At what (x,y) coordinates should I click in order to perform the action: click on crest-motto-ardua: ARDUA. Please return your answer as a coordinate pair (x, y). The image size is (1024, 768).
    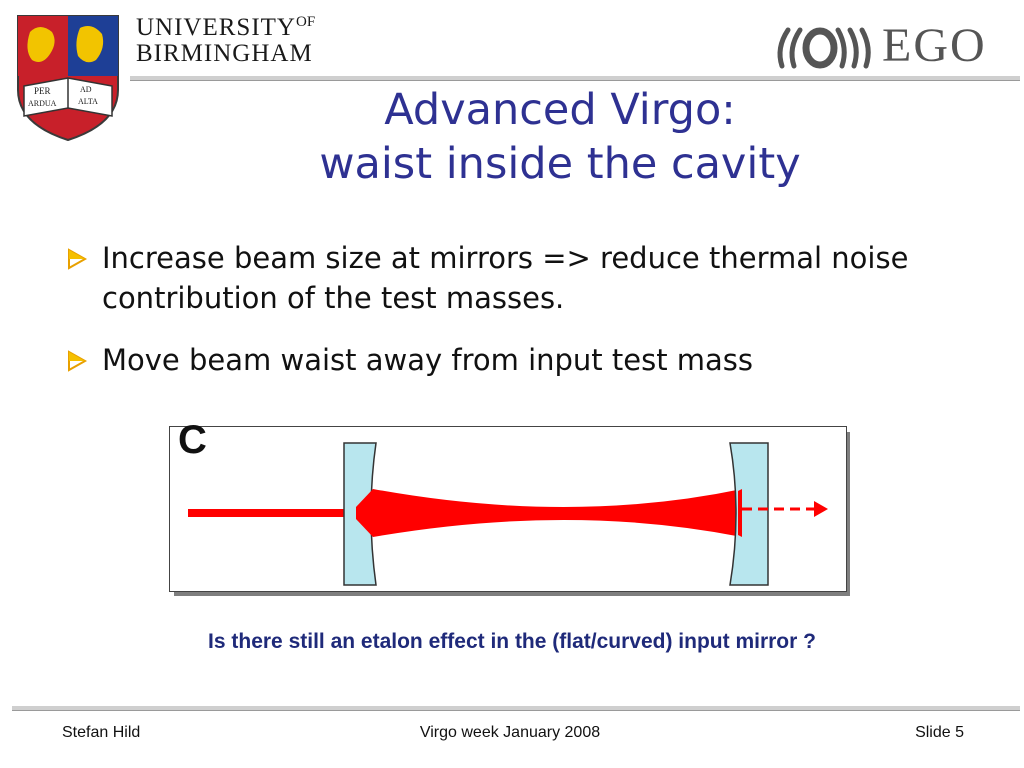
    Looking at the image, I should click on (42, 103).